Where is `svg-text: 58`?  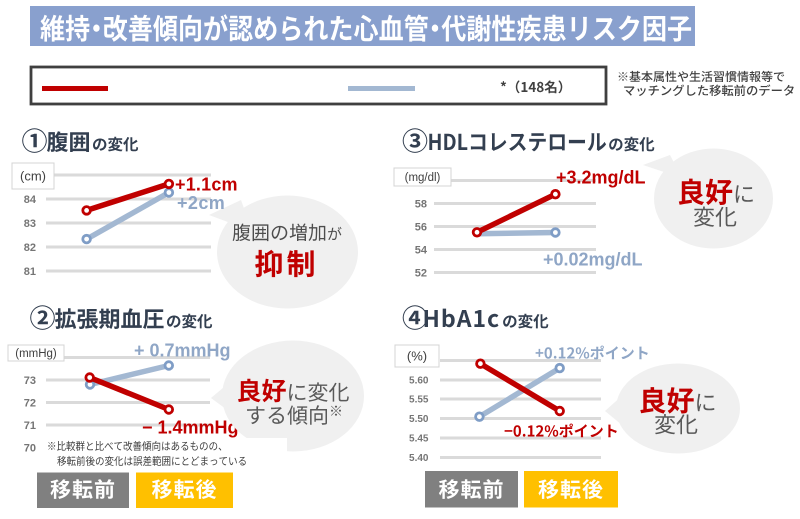
svg-text: 58 is located at coordinates (421, 204).